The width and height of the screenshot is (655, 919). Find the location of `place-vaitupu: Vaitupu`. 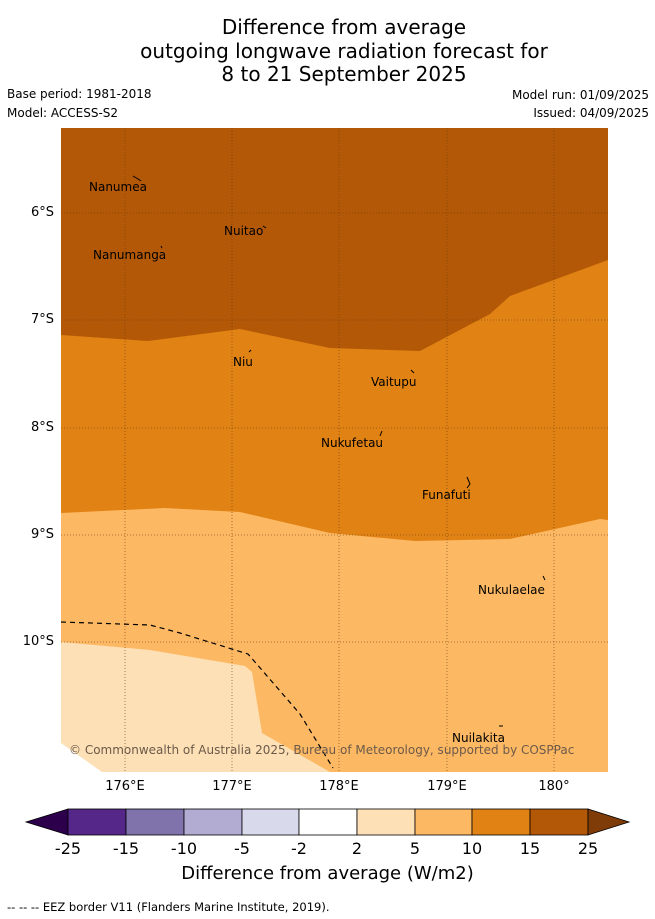

place-vaitupu: Vaitupu is located at coordinates (394, 382).